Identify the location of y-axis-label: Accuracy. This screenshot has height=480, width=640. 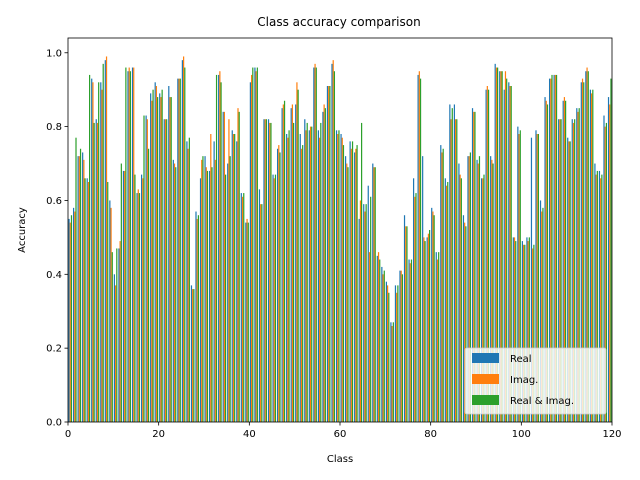
(22, 230).